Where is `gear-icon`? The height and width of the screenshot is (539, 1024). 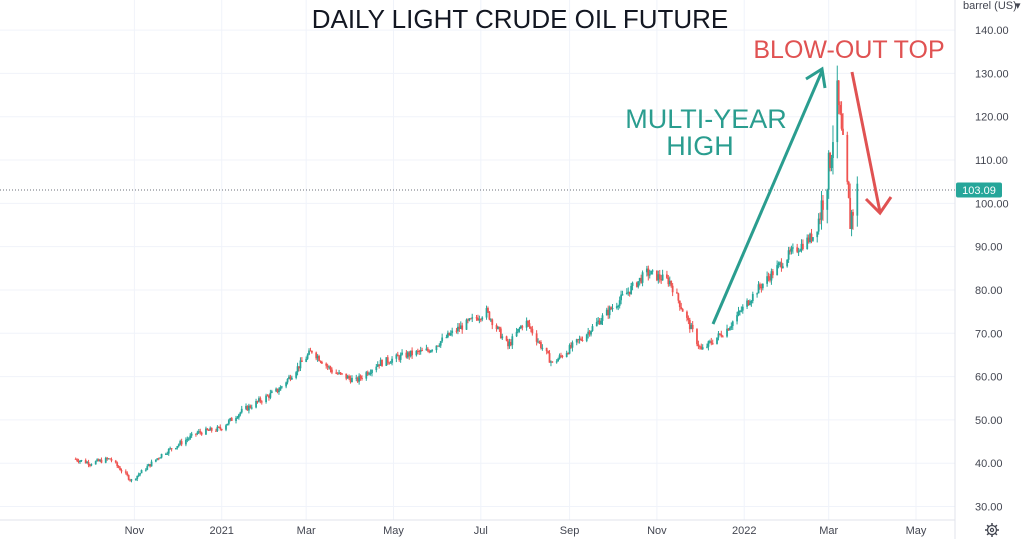 gear-icon is located at coordinates (992, 530).